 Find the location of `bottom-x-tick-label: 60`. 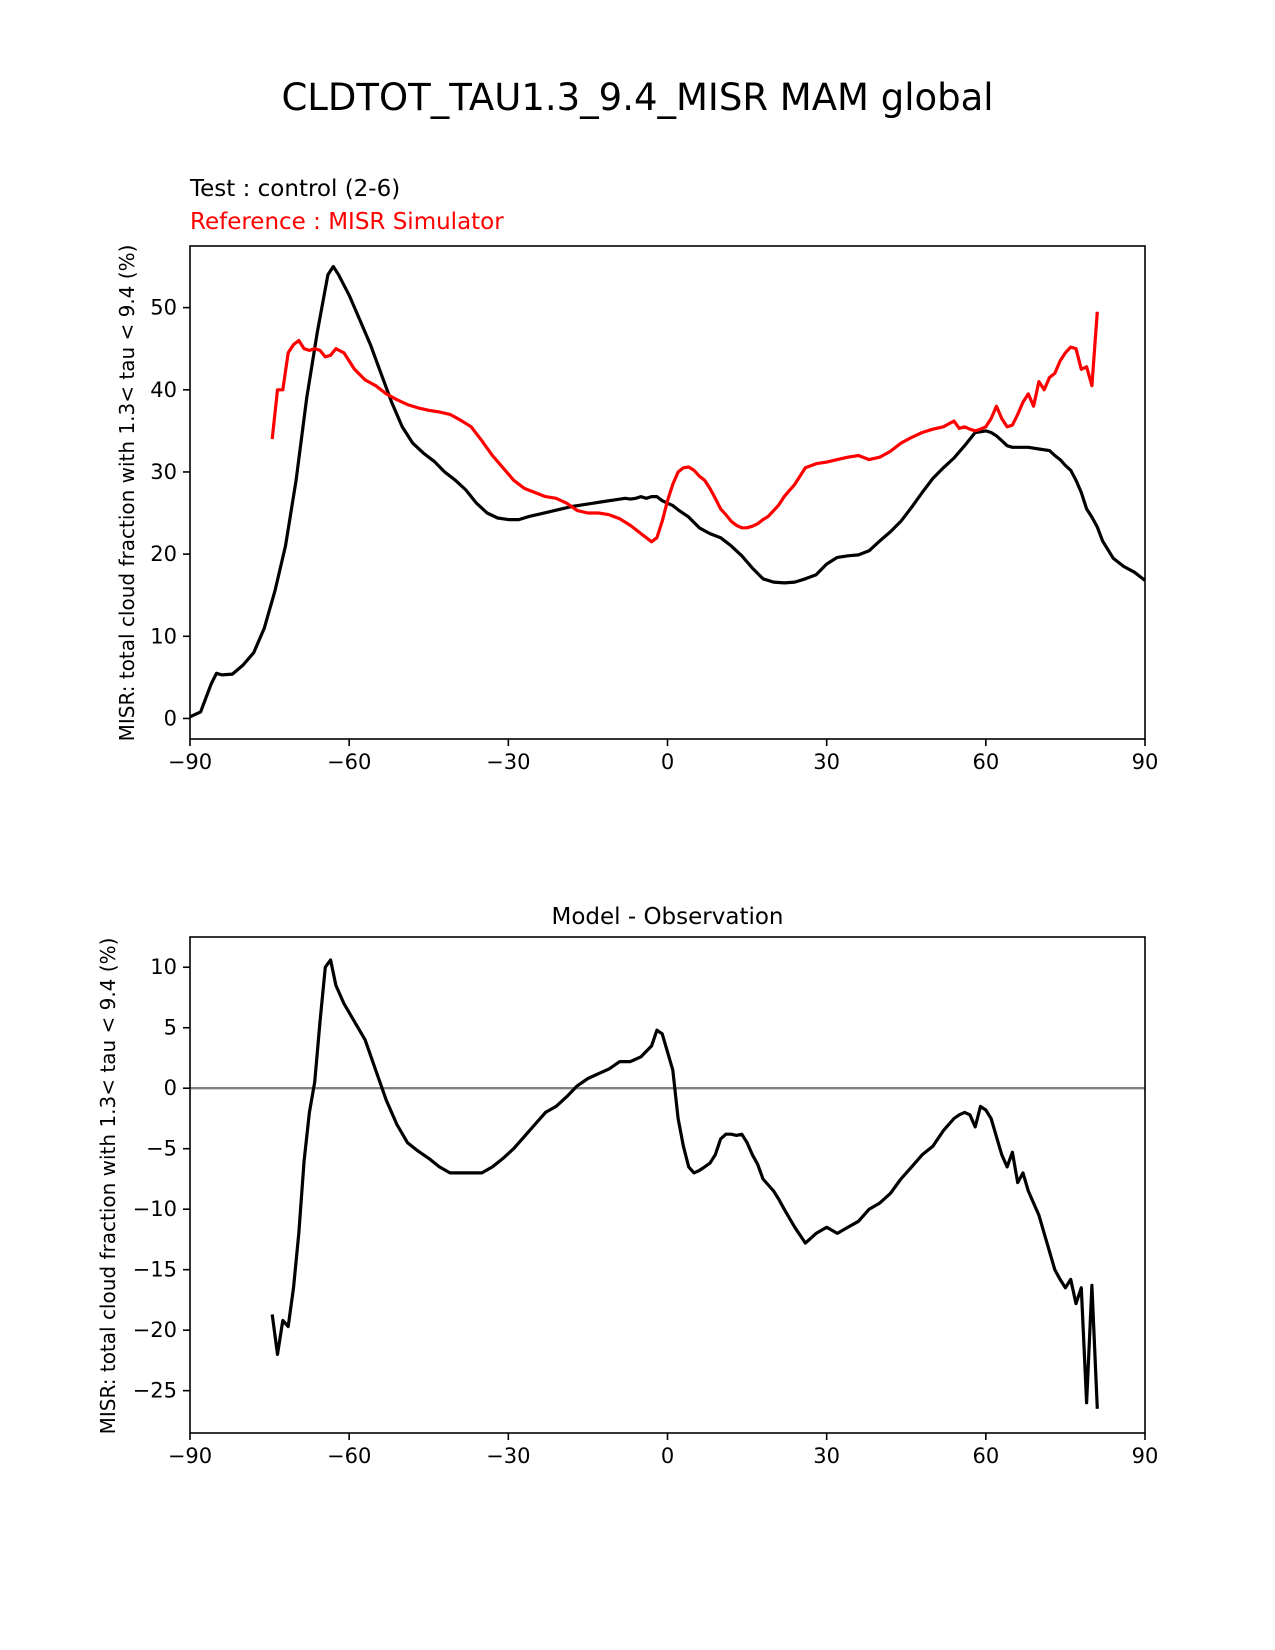

bottom-x-tick-label: 60 is located at coordinates (985, 1456).